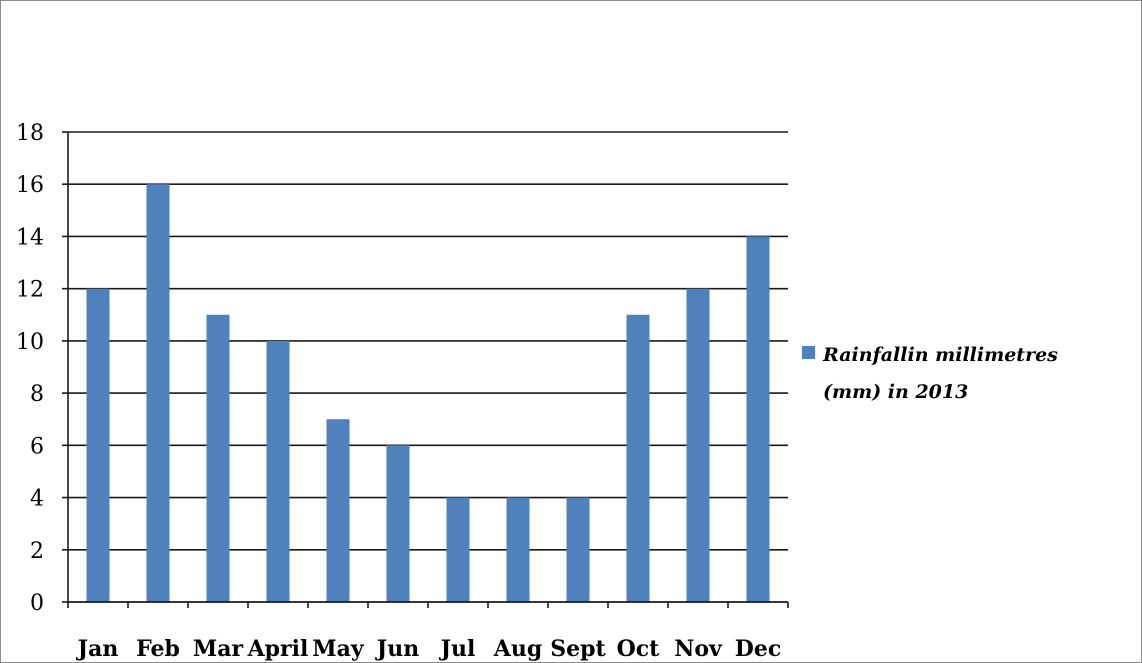 The width and height of the screenshot is (1142, 663). Describe the element at coordinates (639, 649) in the screenshot. I see `x-tick-label: Oct` at that location.